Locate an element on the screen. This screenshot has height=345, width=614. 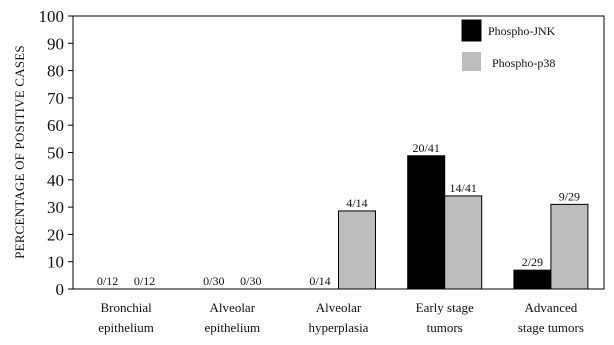
category-label: Bronchial is located at coordinates (126, 307).